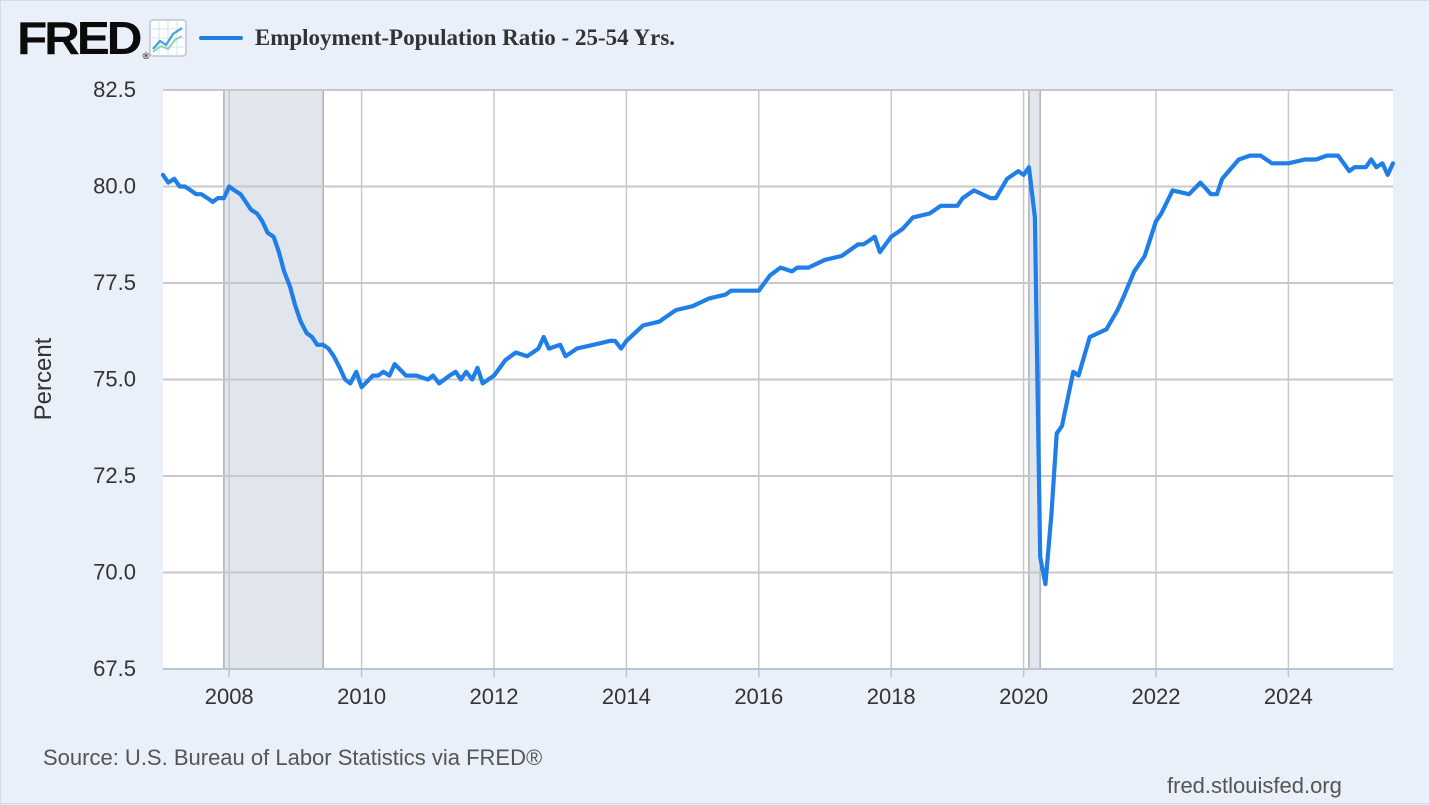 The image size is (1430, 805). I want to click on x-tick-label: 2018, so click(891, 696).